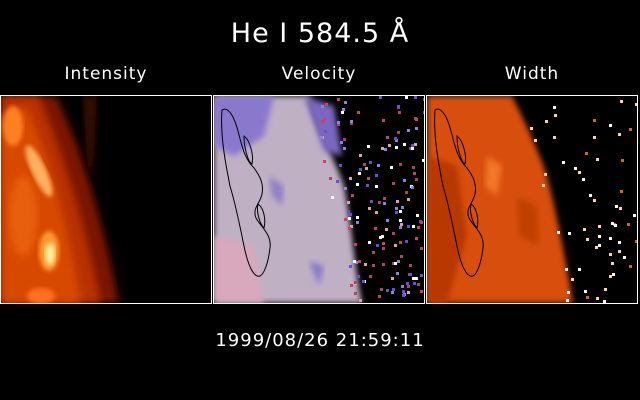  Describe the element at coordinates (532, 74) in the screenshot. I see `width-label: Width` at that location.